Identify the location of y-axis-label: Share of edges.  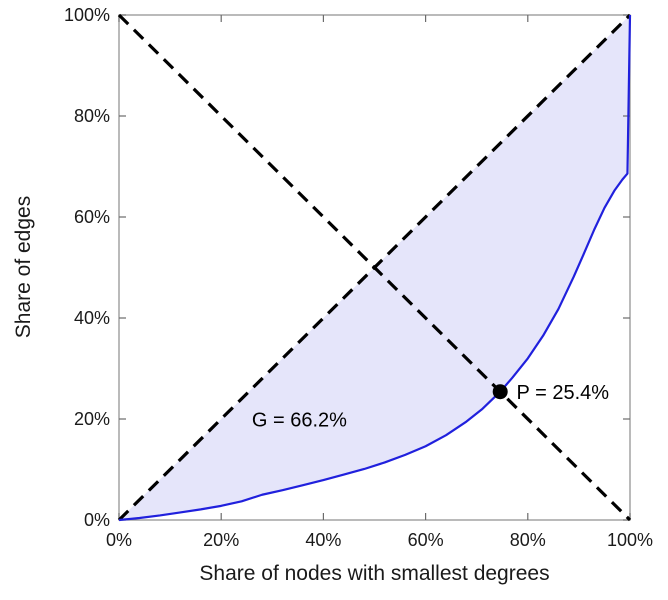
(23, 267).